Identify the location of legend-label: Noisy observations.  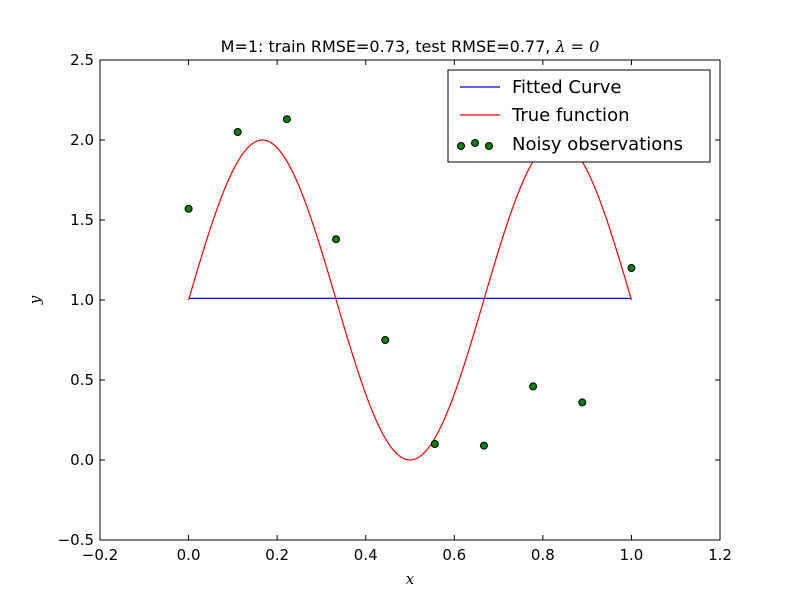
(597, 144).